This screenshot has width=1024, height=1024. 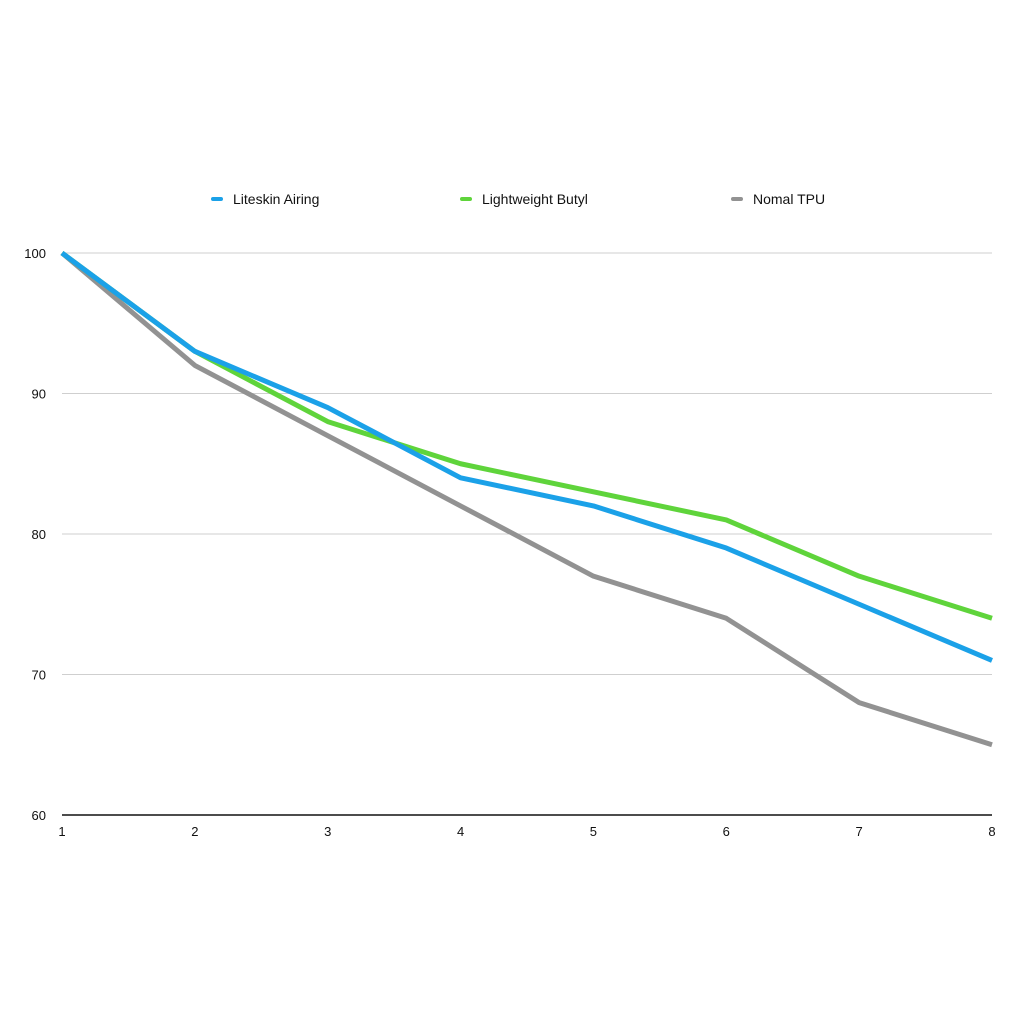 I want to click on legend-label-lightweight-butyl: Lightweight Butyl, so click(x=535, y=199).